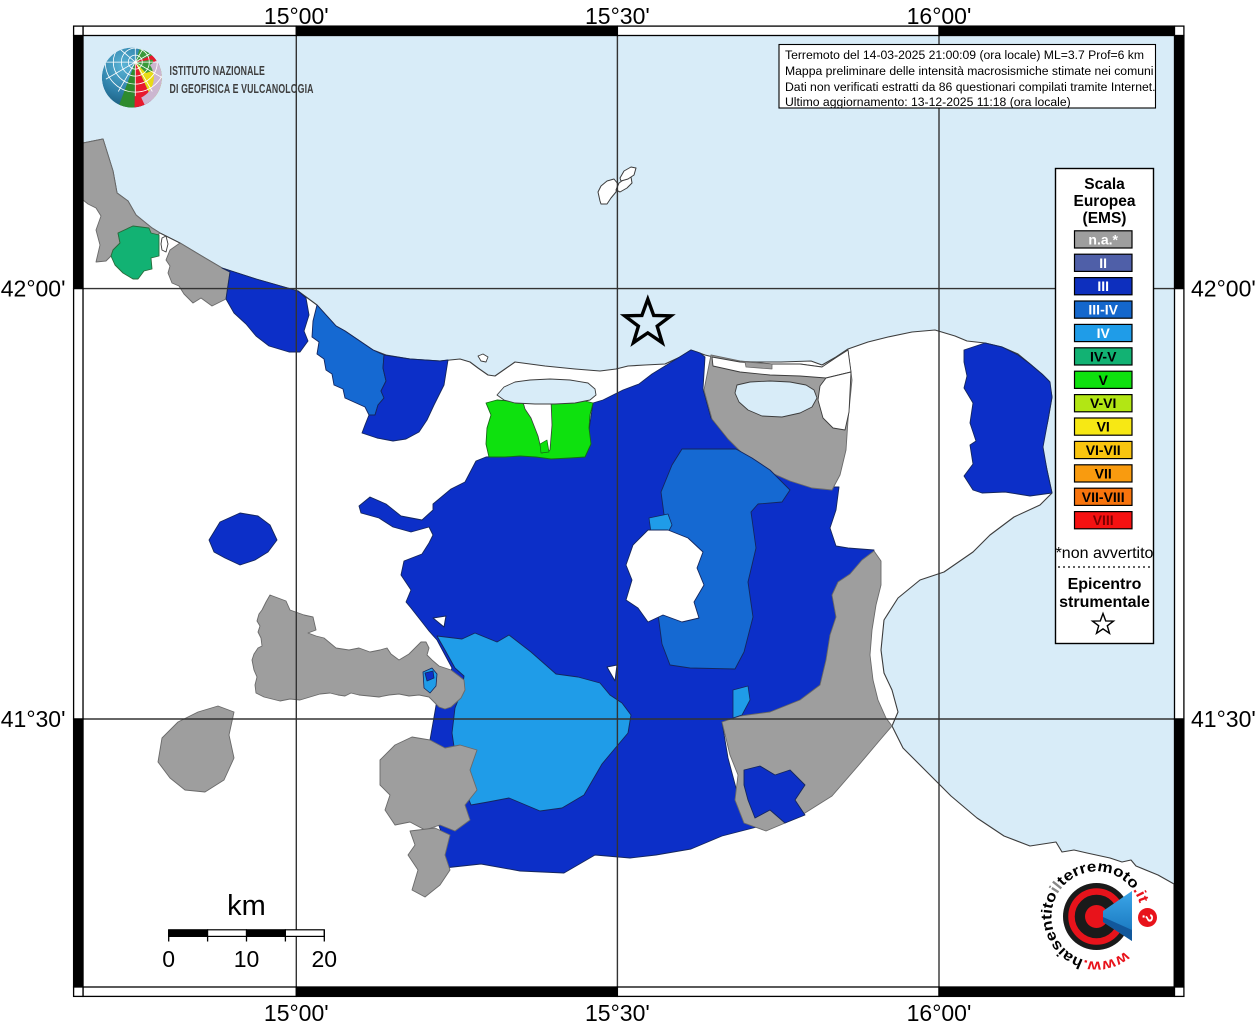  I want to click on svg-text: (EMS), so click(1105, 218).